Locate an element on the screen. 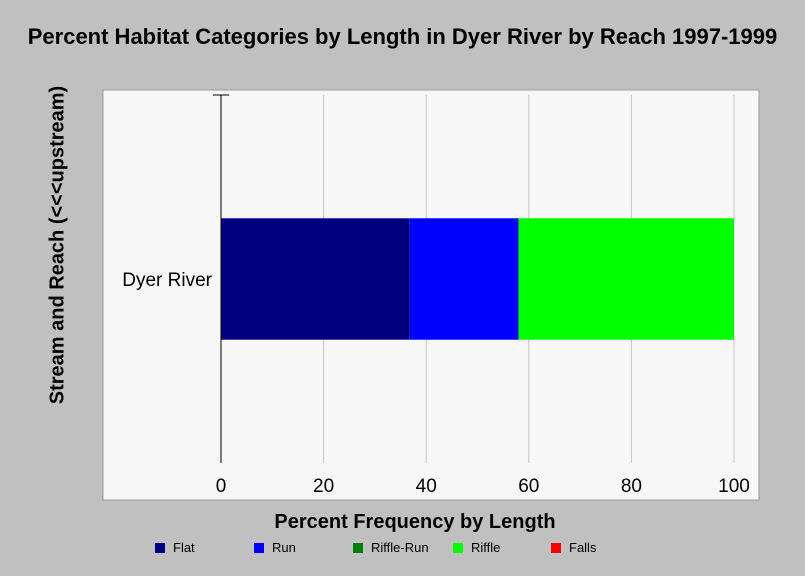 Image resolution: width=805 pixels, height=576 pixels. bars is located at coordinates (477, 279).